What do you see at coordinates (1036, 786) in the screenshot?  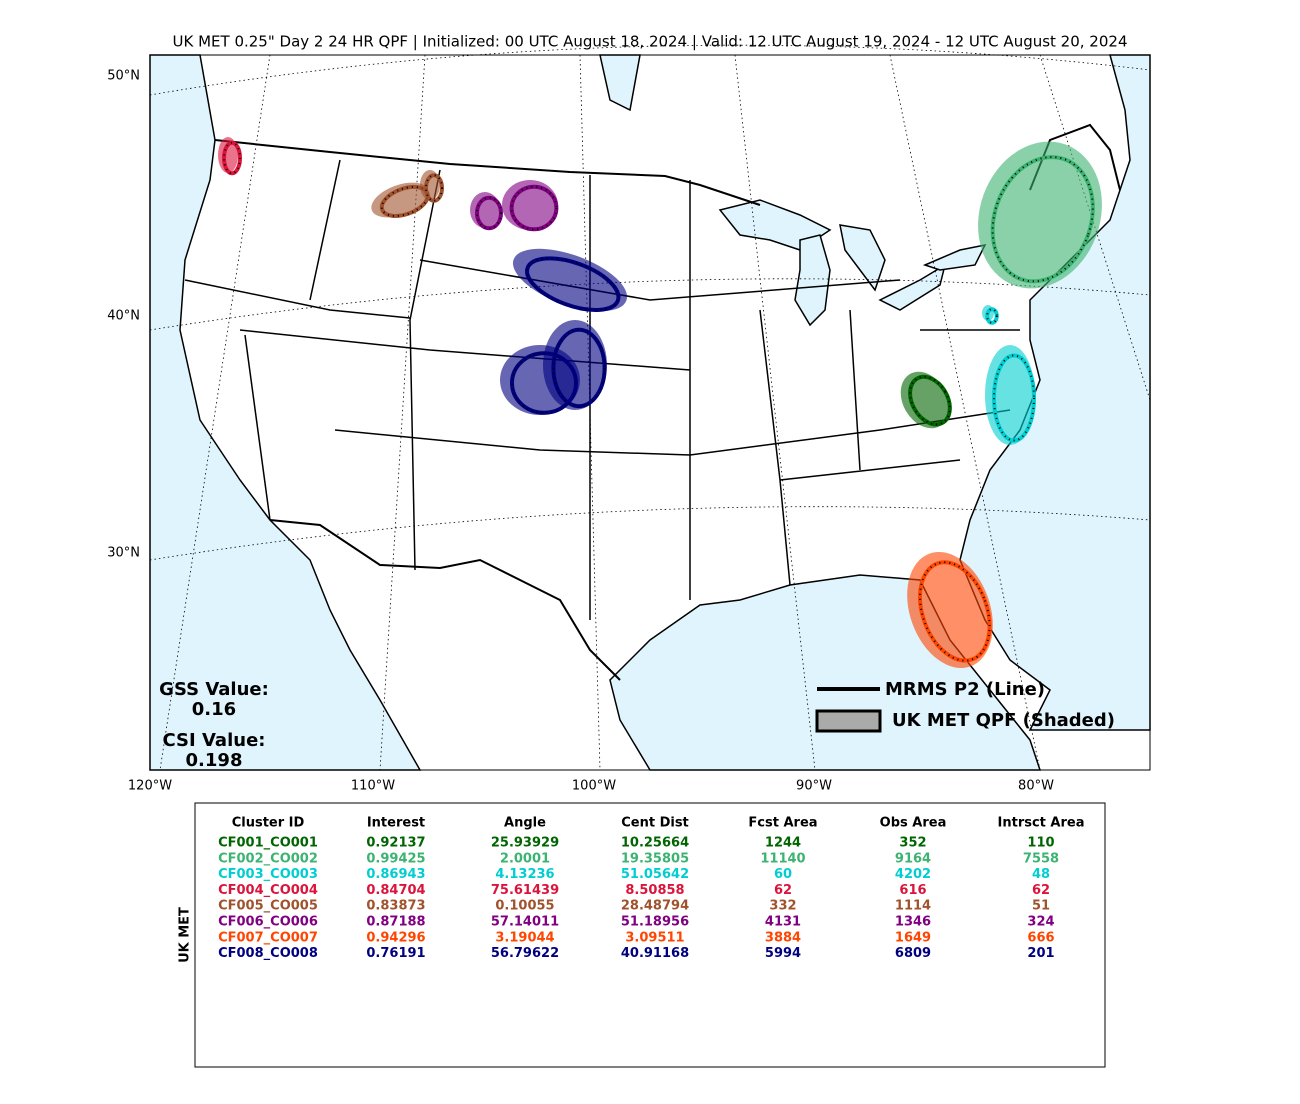 I see `lon-label: 80°W` at bounding box center [1036, 786].